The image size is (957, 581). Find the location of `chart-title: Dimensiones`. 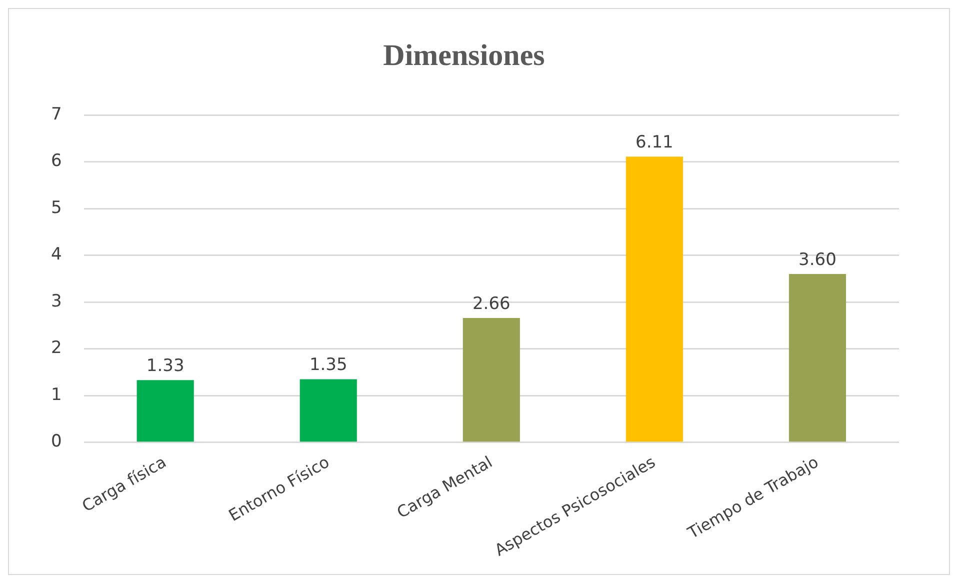

chart-title: Dimensiones is located at coordinates (464, 55).